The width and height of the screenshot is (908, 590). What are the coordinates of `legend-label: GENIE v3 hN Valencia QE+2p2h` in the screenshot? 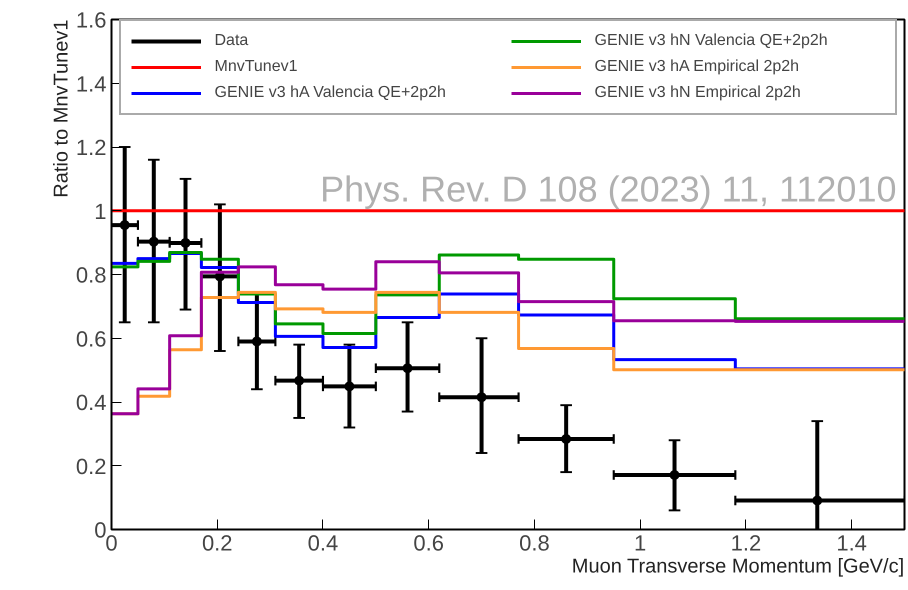 It's located at (711, 41).